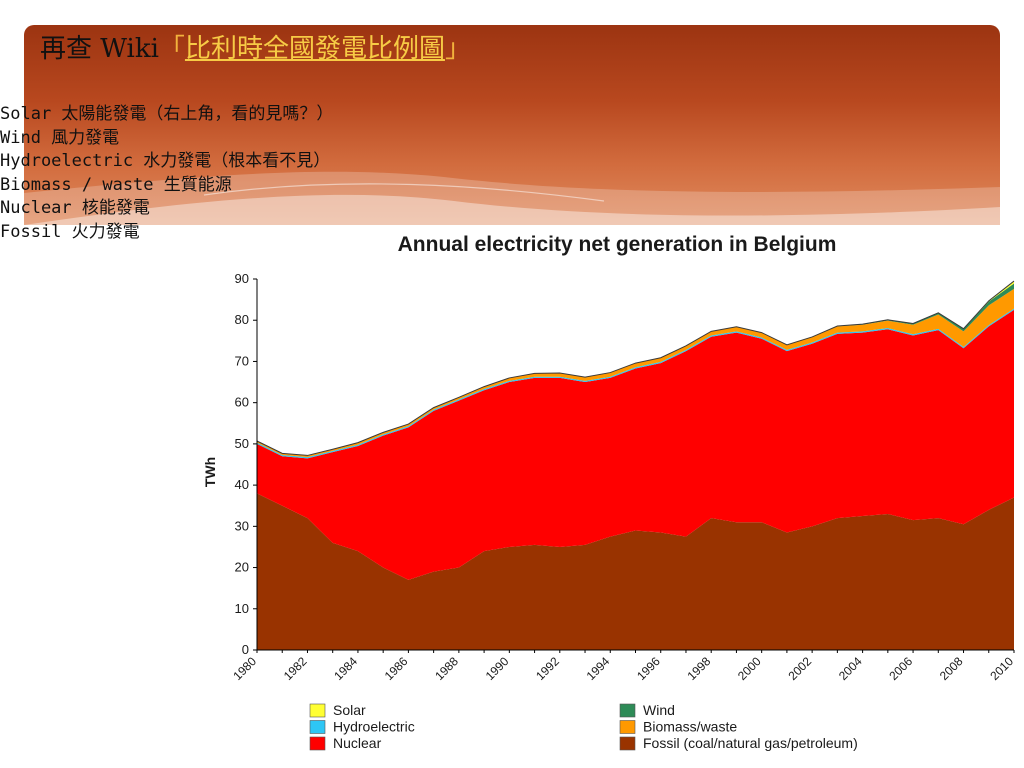  What do you see at coordinates (648, 668) in the screenshot?
I see `x-tick-label: 1996` at bounding box center [648, 668].